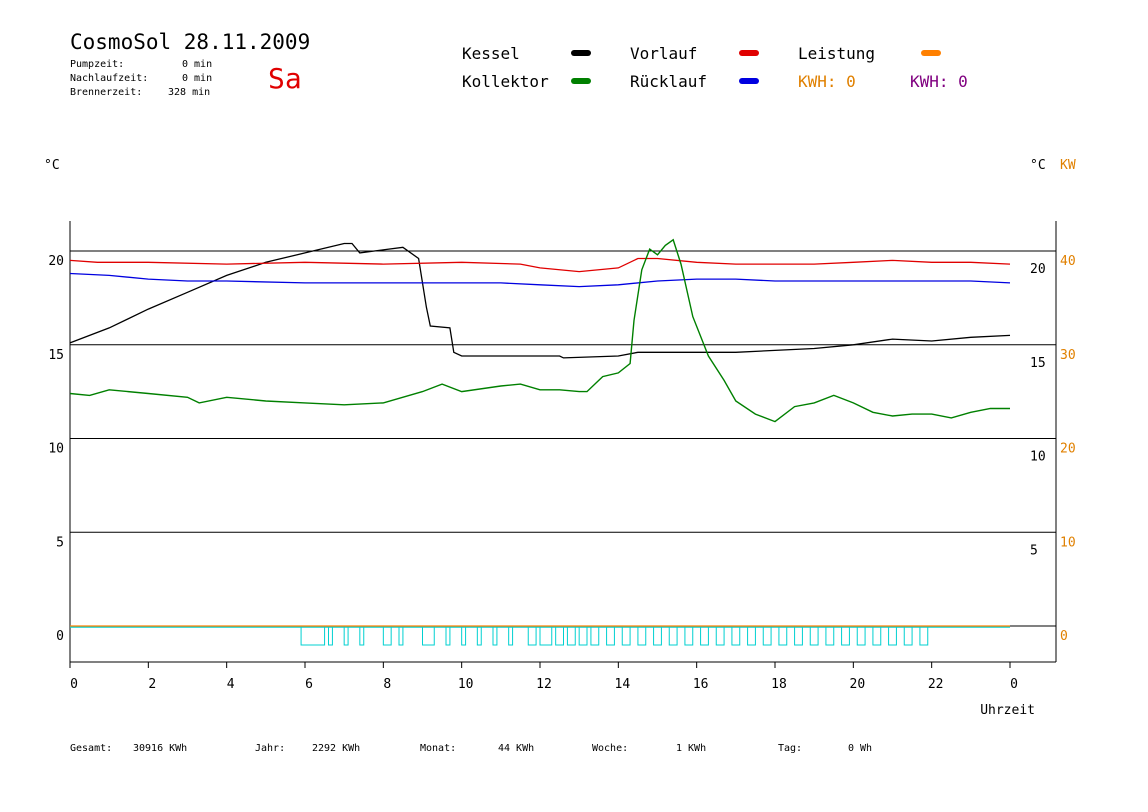 The width and height of the screenshot is (1148, 812). What do you see at coordinates (544, 684) in the screenshot?
I see `x-tick-label: 12` at bounding box center [544, 684].